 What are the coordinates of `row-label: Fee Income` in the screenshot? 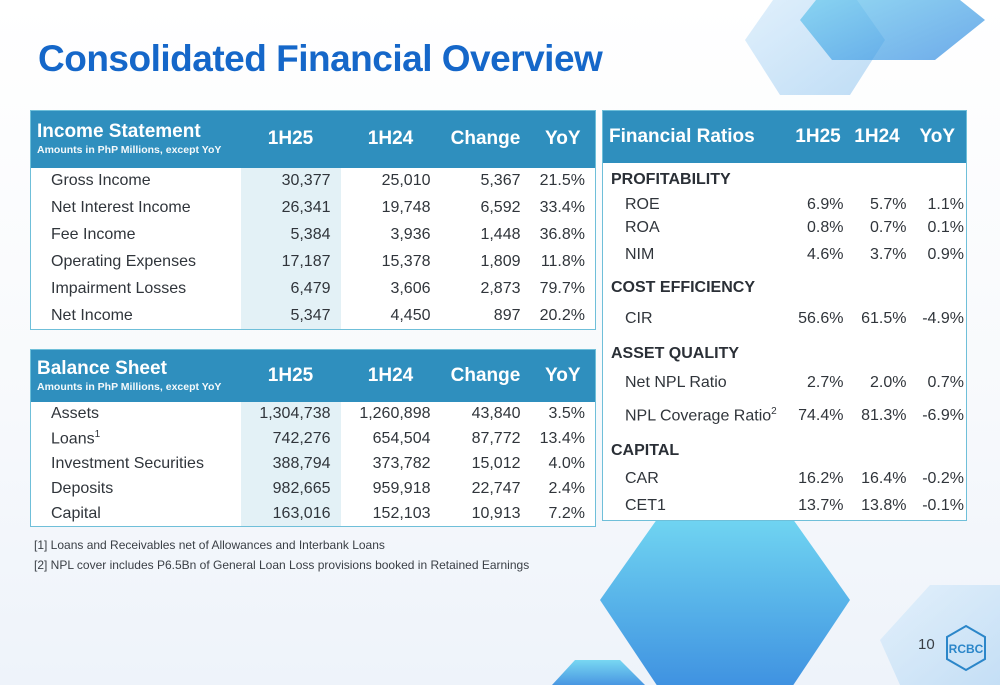 It's located at (93, 234).